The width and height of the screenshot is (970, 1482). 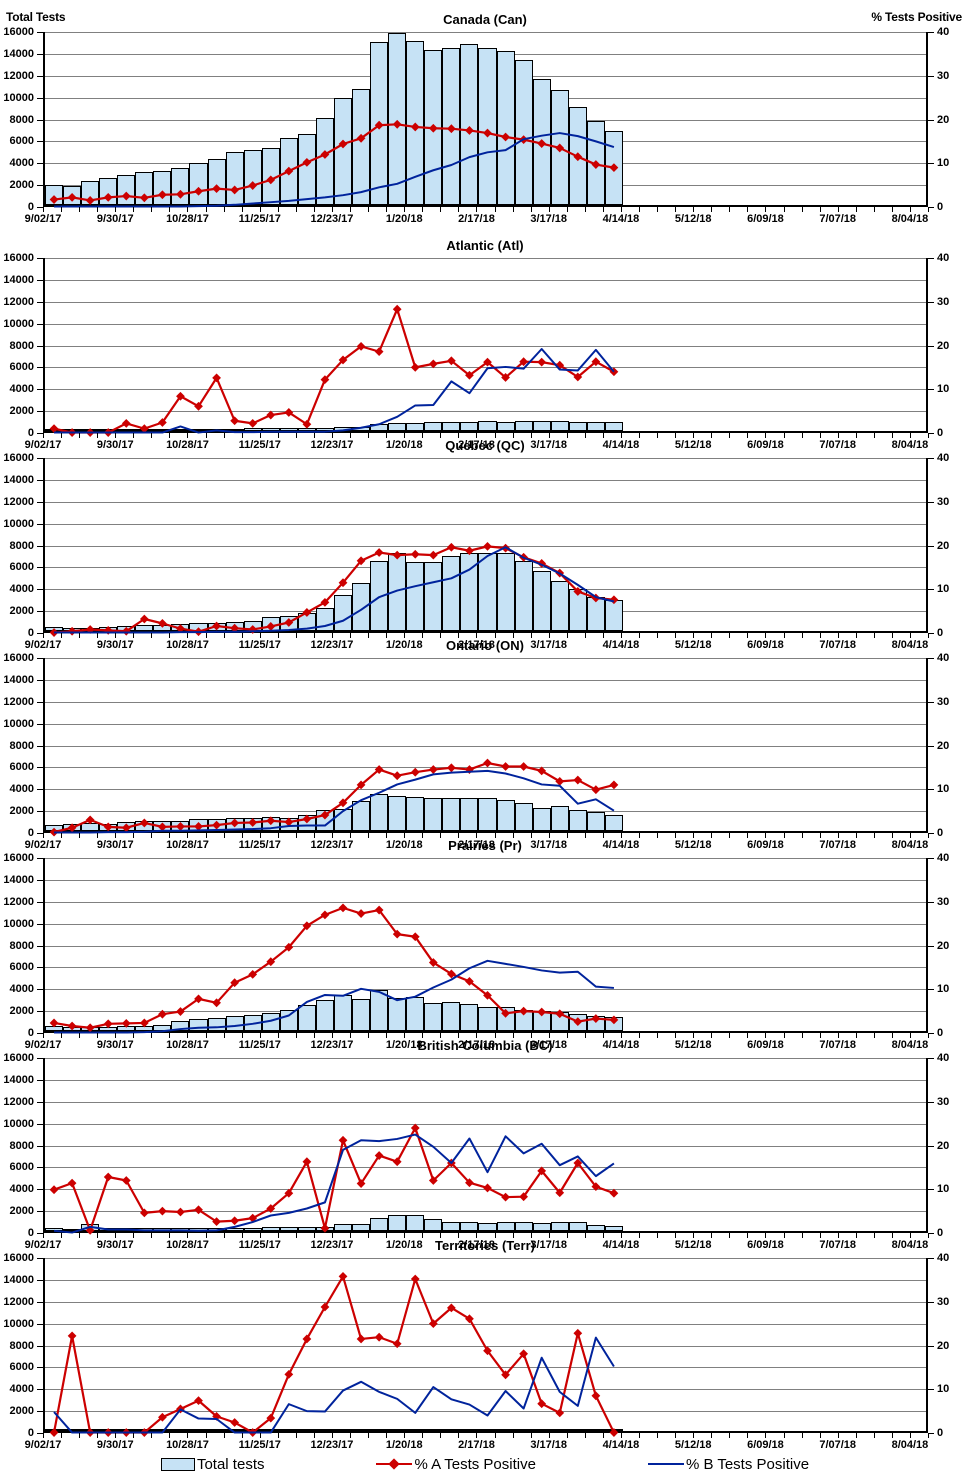 What do you see at coordinates (177, 1464) in the screenshot?
I see `bar-swatch-icon` at bounding box center [177, 1464].